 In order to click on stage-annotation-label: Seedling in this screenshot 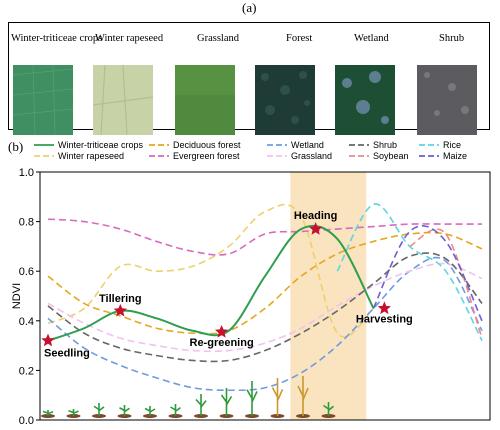, I will do `click(67, 354)`.